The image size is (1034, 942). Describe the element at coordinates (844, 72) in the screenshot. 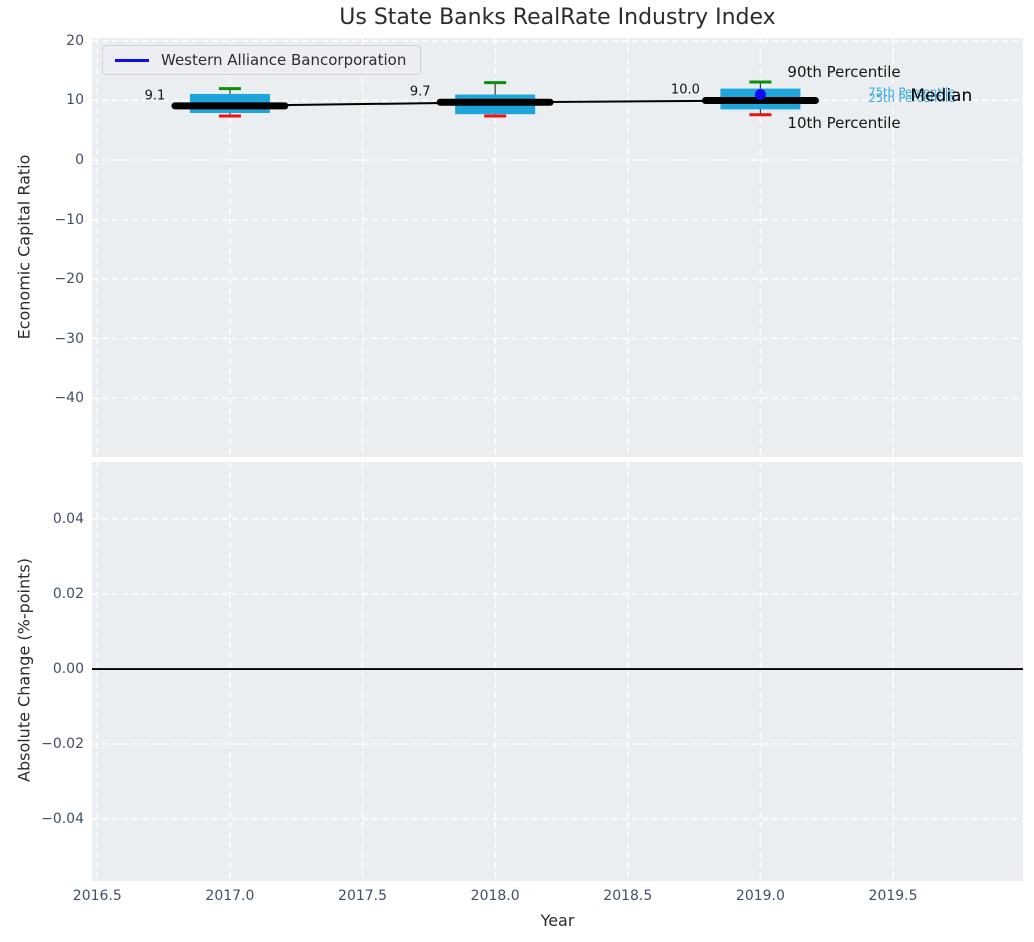

I see `p90-label: 90th Percentile` at that location.